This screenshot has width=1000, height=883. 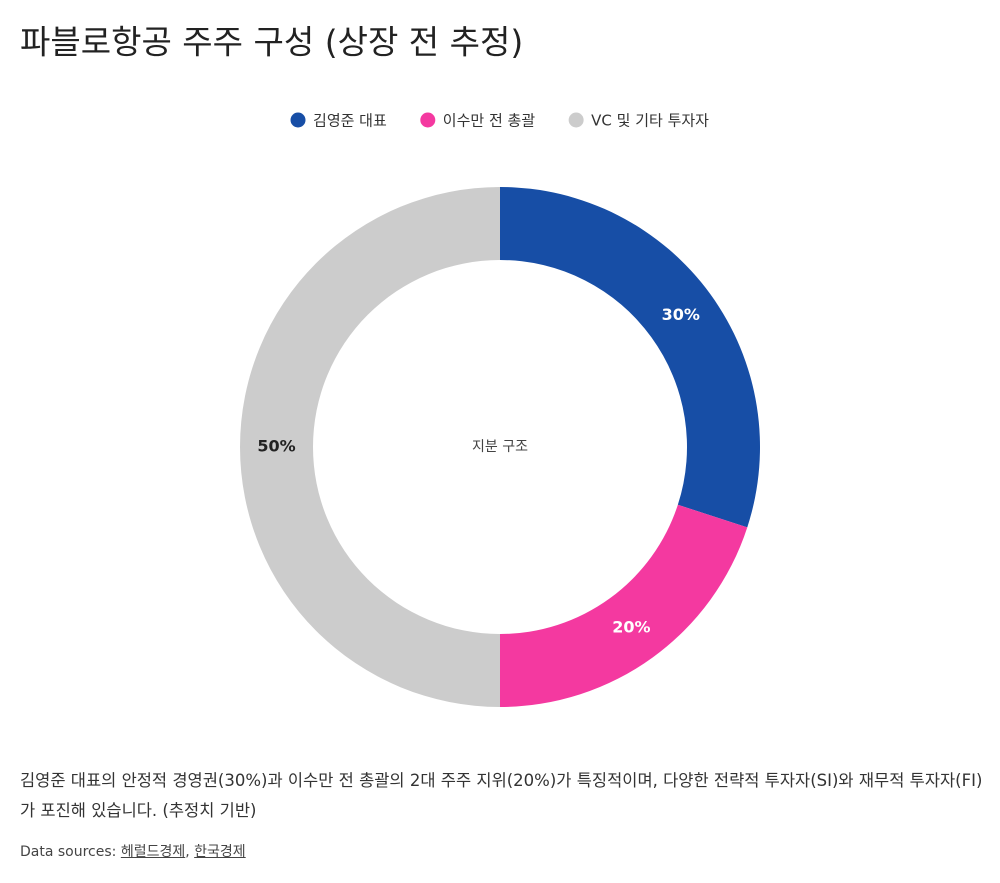 What do you see at coordinates (650, 121) in the screenshot?
I see `legend-label: VC 및 기타 투자자` at bounding box center [650, 121].